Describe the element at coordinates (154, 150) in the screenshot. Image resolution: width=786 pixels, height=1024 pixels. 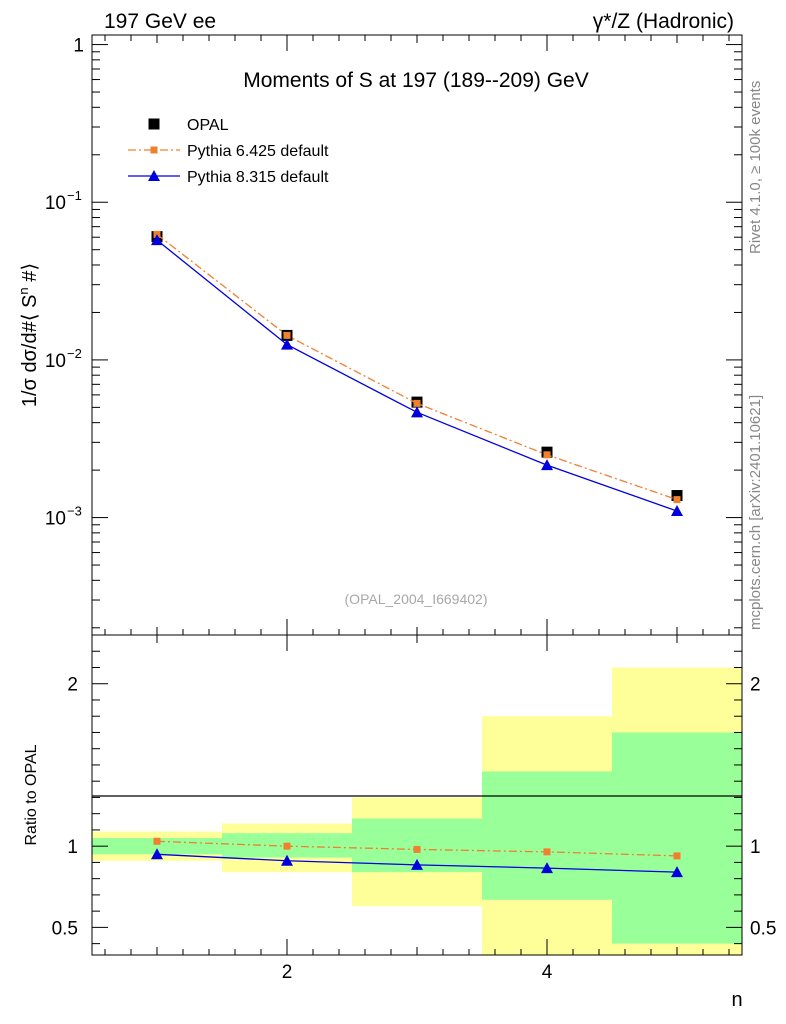
I see `legend-marker-pythia-6-425-default` at that location.